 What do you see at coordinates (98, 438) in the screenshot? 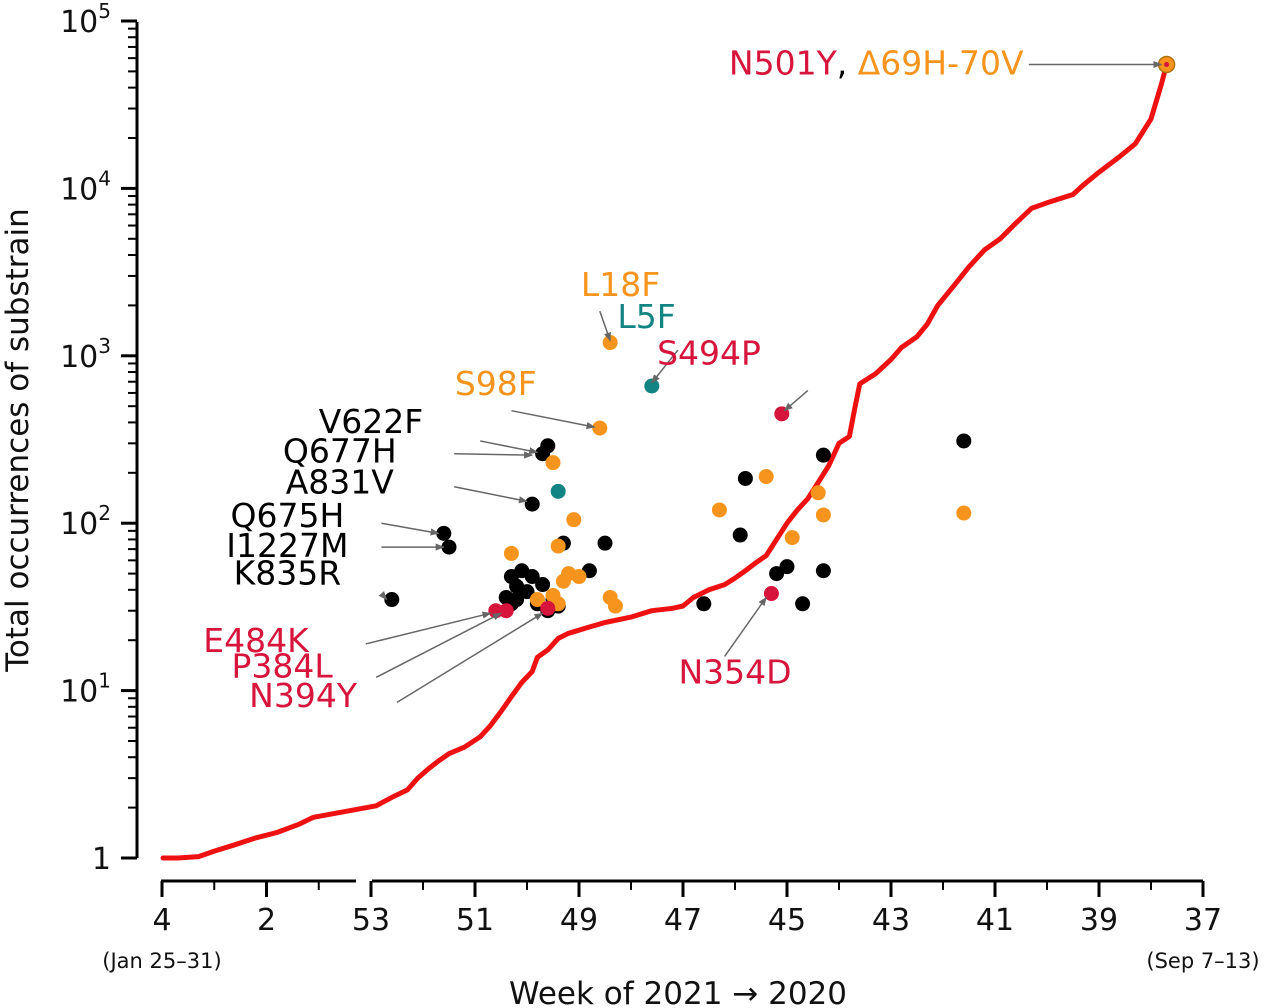
I see `y-axis-ticks: 1 10¹ 10² 10³ 10⁴ 10⁵` at bounding box center [98, 438].